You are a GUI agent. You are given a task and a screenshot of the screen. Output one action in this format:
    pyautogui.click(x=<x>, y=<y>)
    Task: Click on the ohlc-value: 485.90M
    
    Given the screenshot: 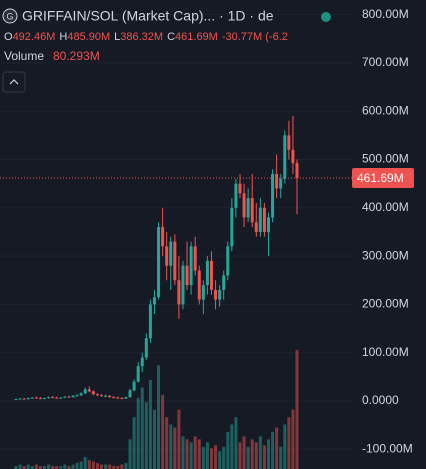 What is the action you would take?
    pyautogui.click(x=88, y=37)
    